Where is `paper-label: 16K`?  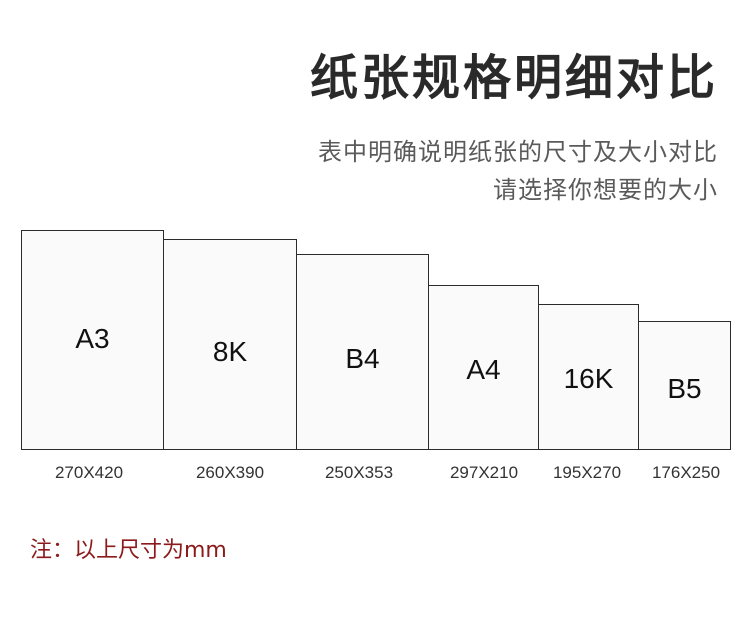 paper-label: 16K is located at coordinates (588, 378).